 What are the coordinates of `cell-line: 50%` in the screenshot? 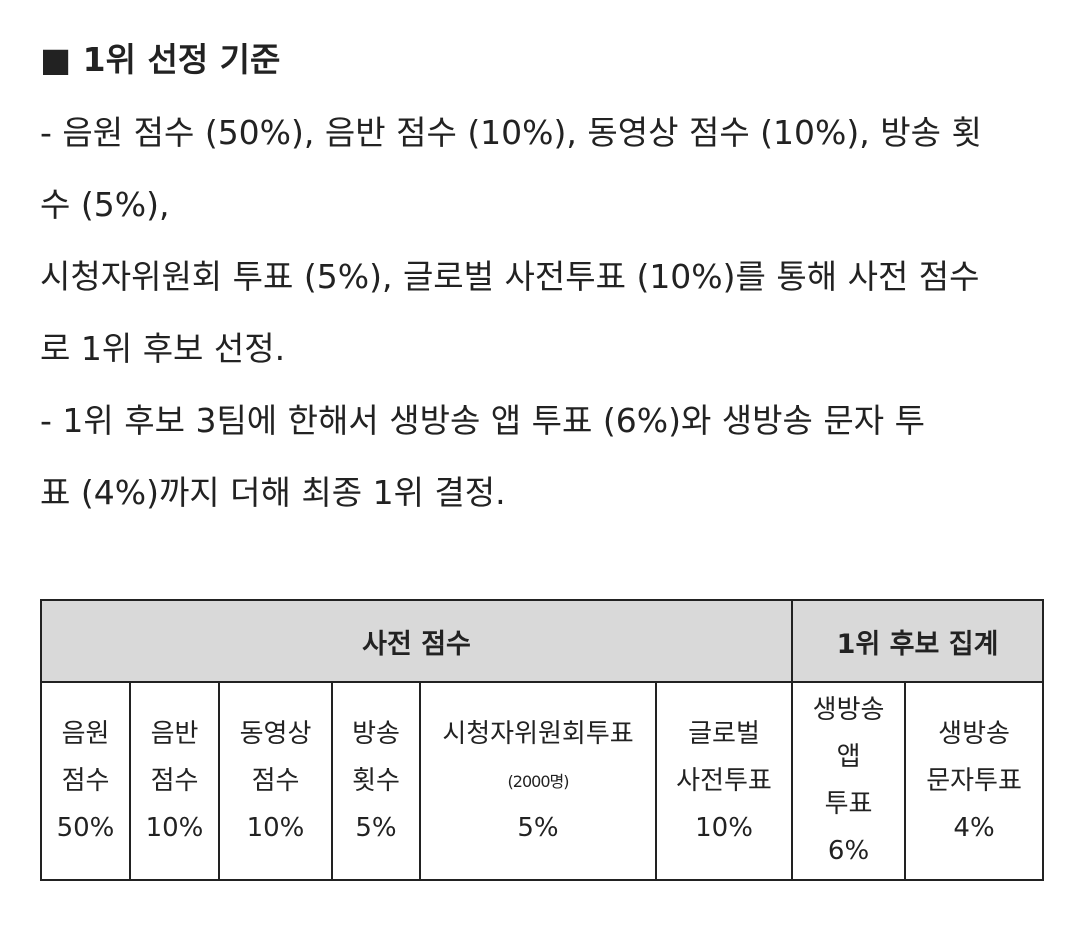 It's located at (85, 827).